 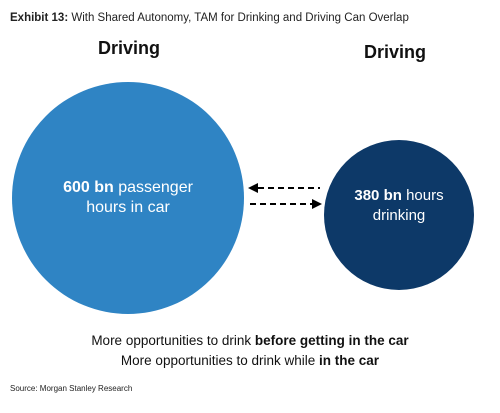 I want to click on footer-line2-bold: in the car, so click(x=349, y=360).